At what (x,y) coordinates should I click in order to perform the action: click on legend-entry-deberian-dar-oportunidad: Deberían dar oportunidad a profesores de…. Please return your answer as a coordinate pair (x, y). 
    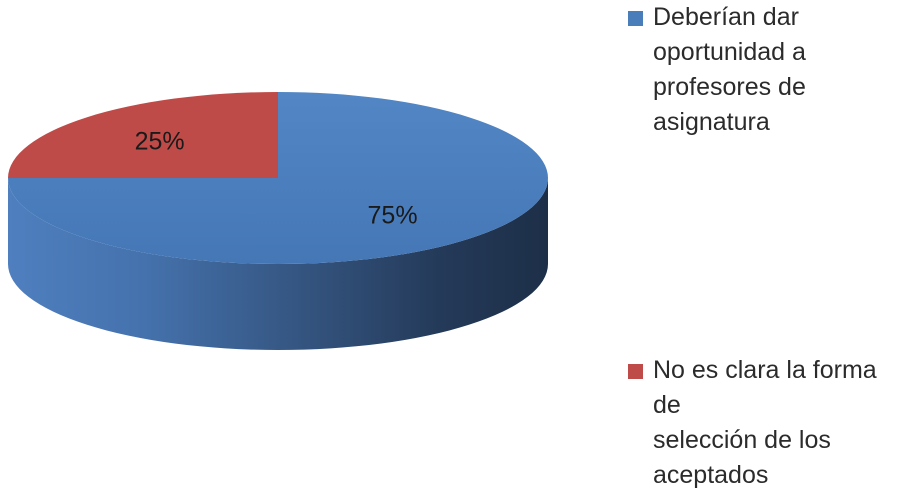
    Looking at the image, I should click on (768, 70).